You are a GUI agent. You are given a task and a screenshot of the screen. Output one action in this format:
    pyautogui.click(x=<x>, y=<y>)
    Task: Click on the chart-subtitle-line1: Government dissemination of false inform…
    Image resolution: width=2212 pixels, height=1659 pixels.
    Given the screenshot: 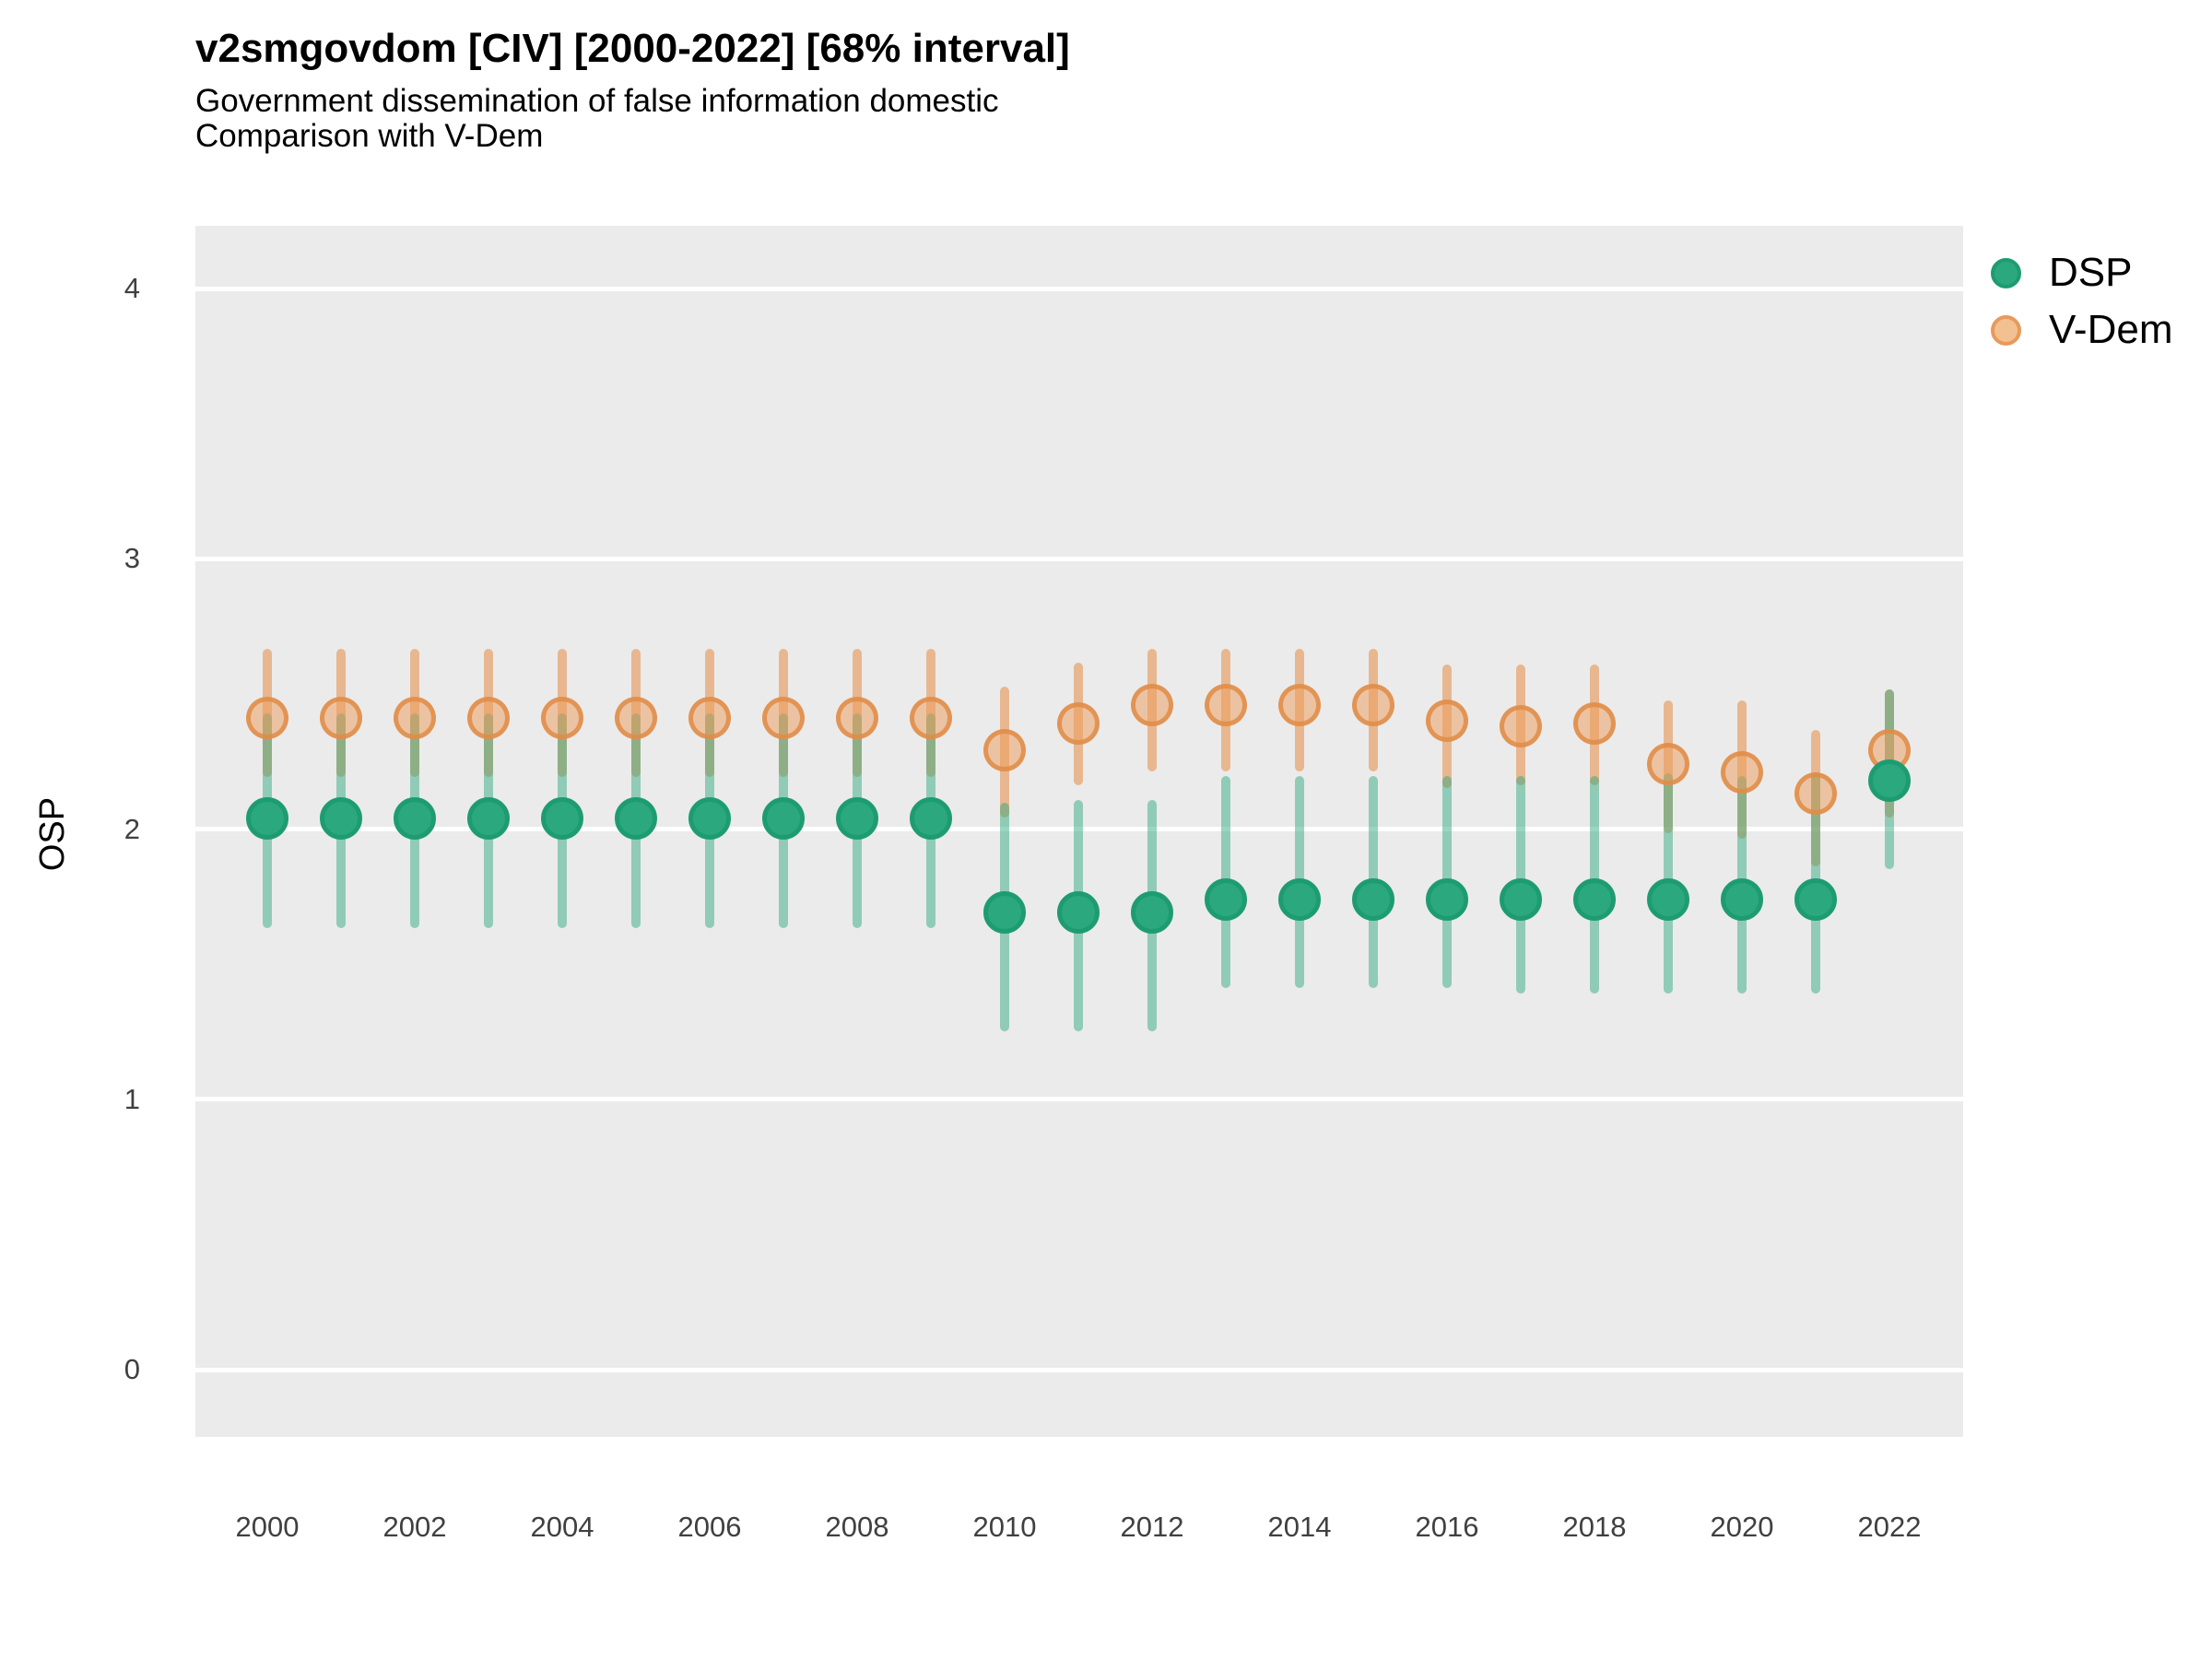 What is the action you would take?
    pyautogui.click(x=597, y=101)
    